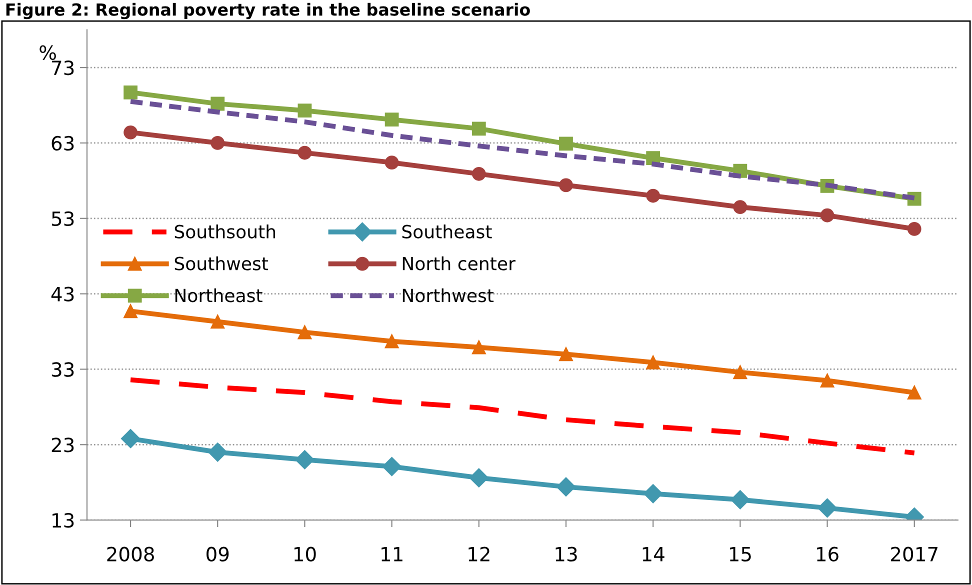  I want to click on y-tick-label: 63, so click(63, 143).